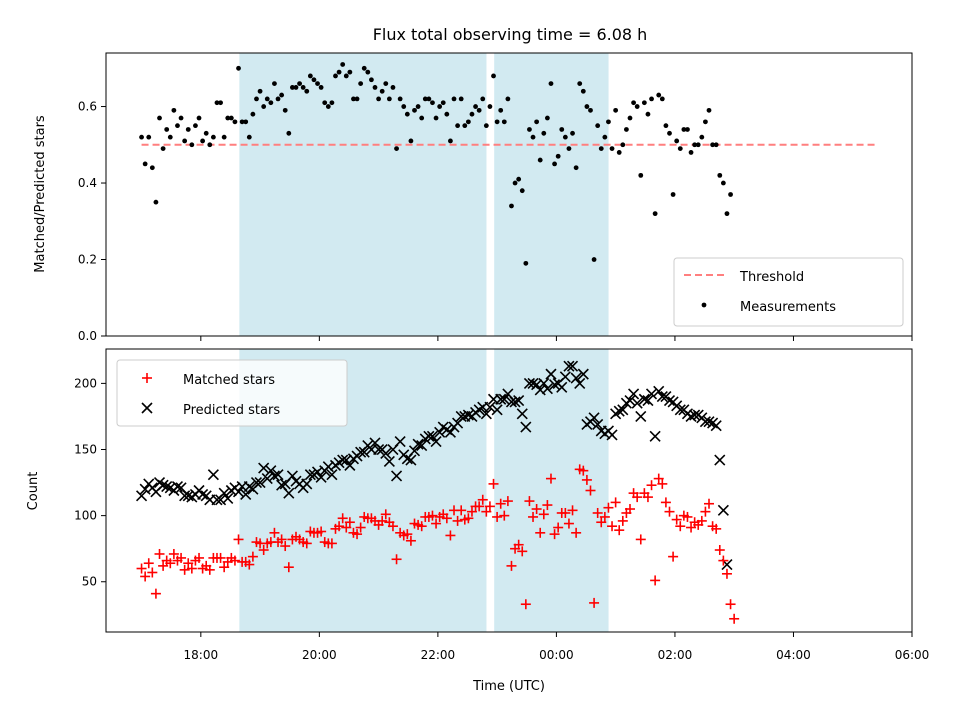 The height and width of the screenshot is (720, 960). What do you see at coordinates (788, 292) in the screenshot?
I see `top-legend-frame` at bounding box center [788, 292].